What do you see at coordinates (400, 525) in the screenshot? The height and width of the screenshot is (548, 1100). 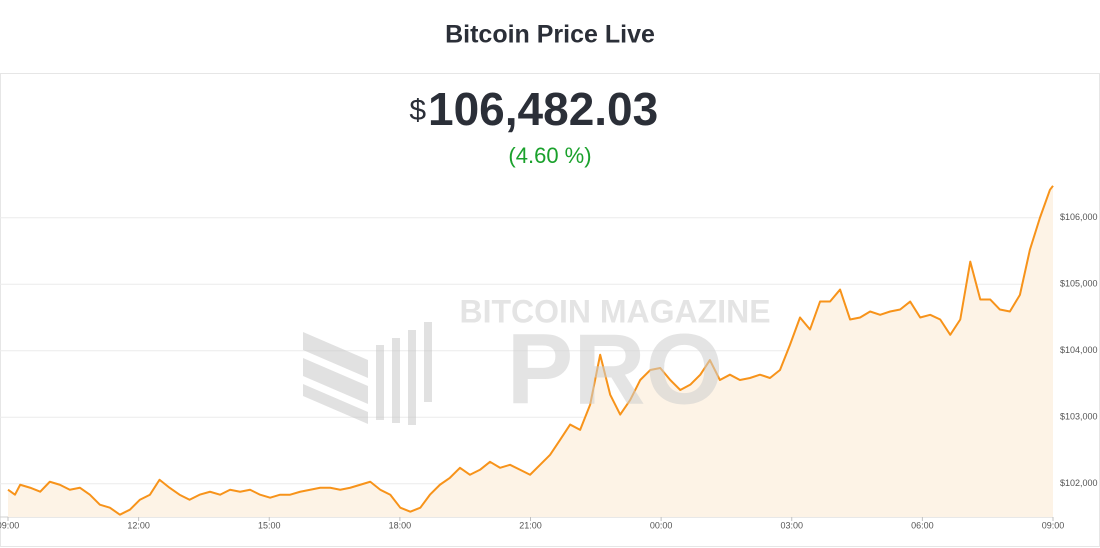 I see `x-tick-label: 18:00` at bounding box center [400, 525].